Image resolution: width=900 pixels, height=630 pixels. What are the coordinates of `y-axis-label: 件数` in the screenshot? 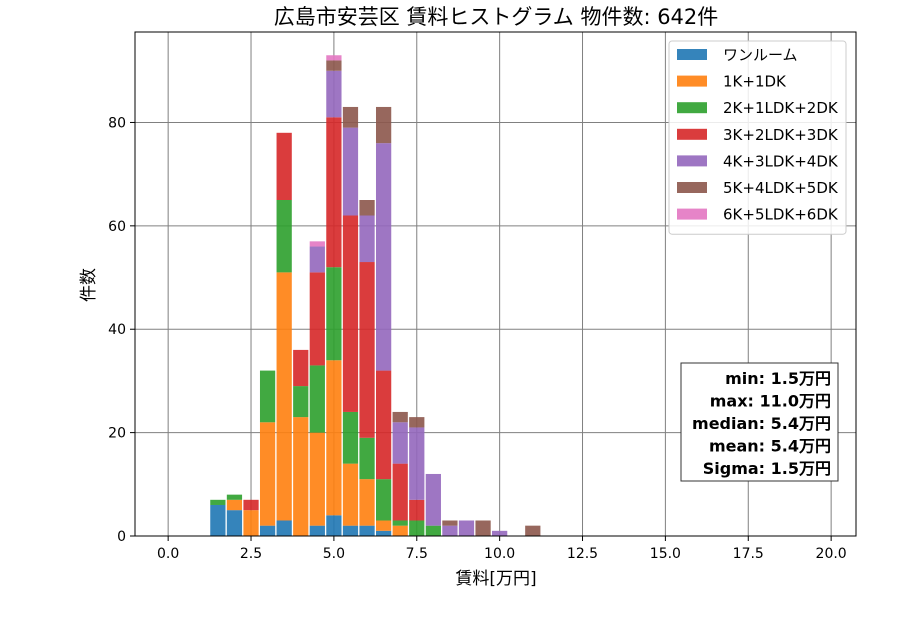 It's located at (89, 285).